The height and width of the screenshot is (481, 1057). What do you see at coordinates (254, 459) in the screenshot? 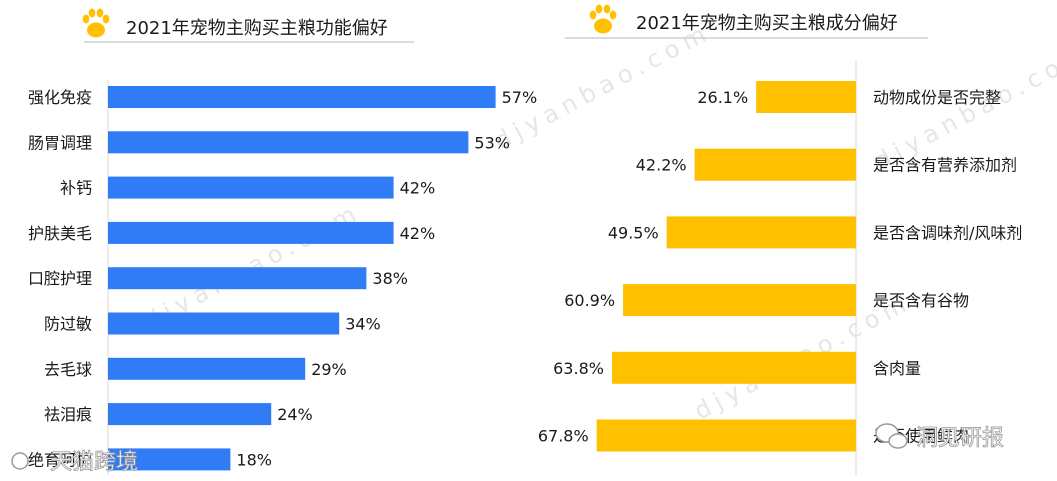
I see `left-value-label: 18%` at bounding box center [254, 459].